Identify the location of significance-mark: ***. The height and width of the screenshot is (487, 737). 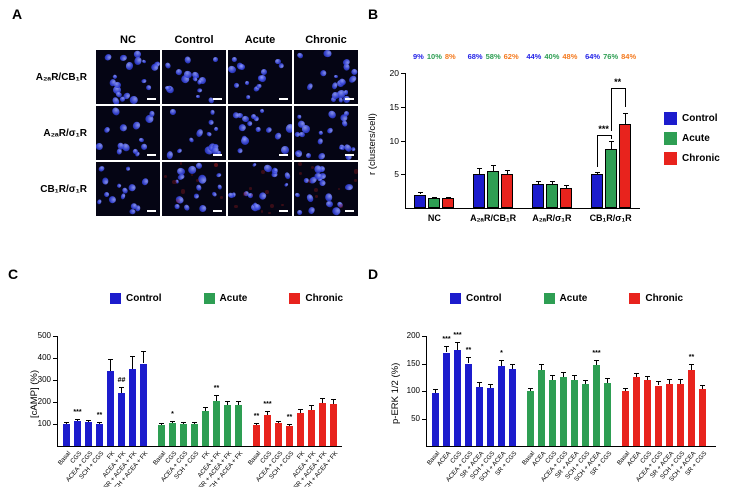
(267, 405).